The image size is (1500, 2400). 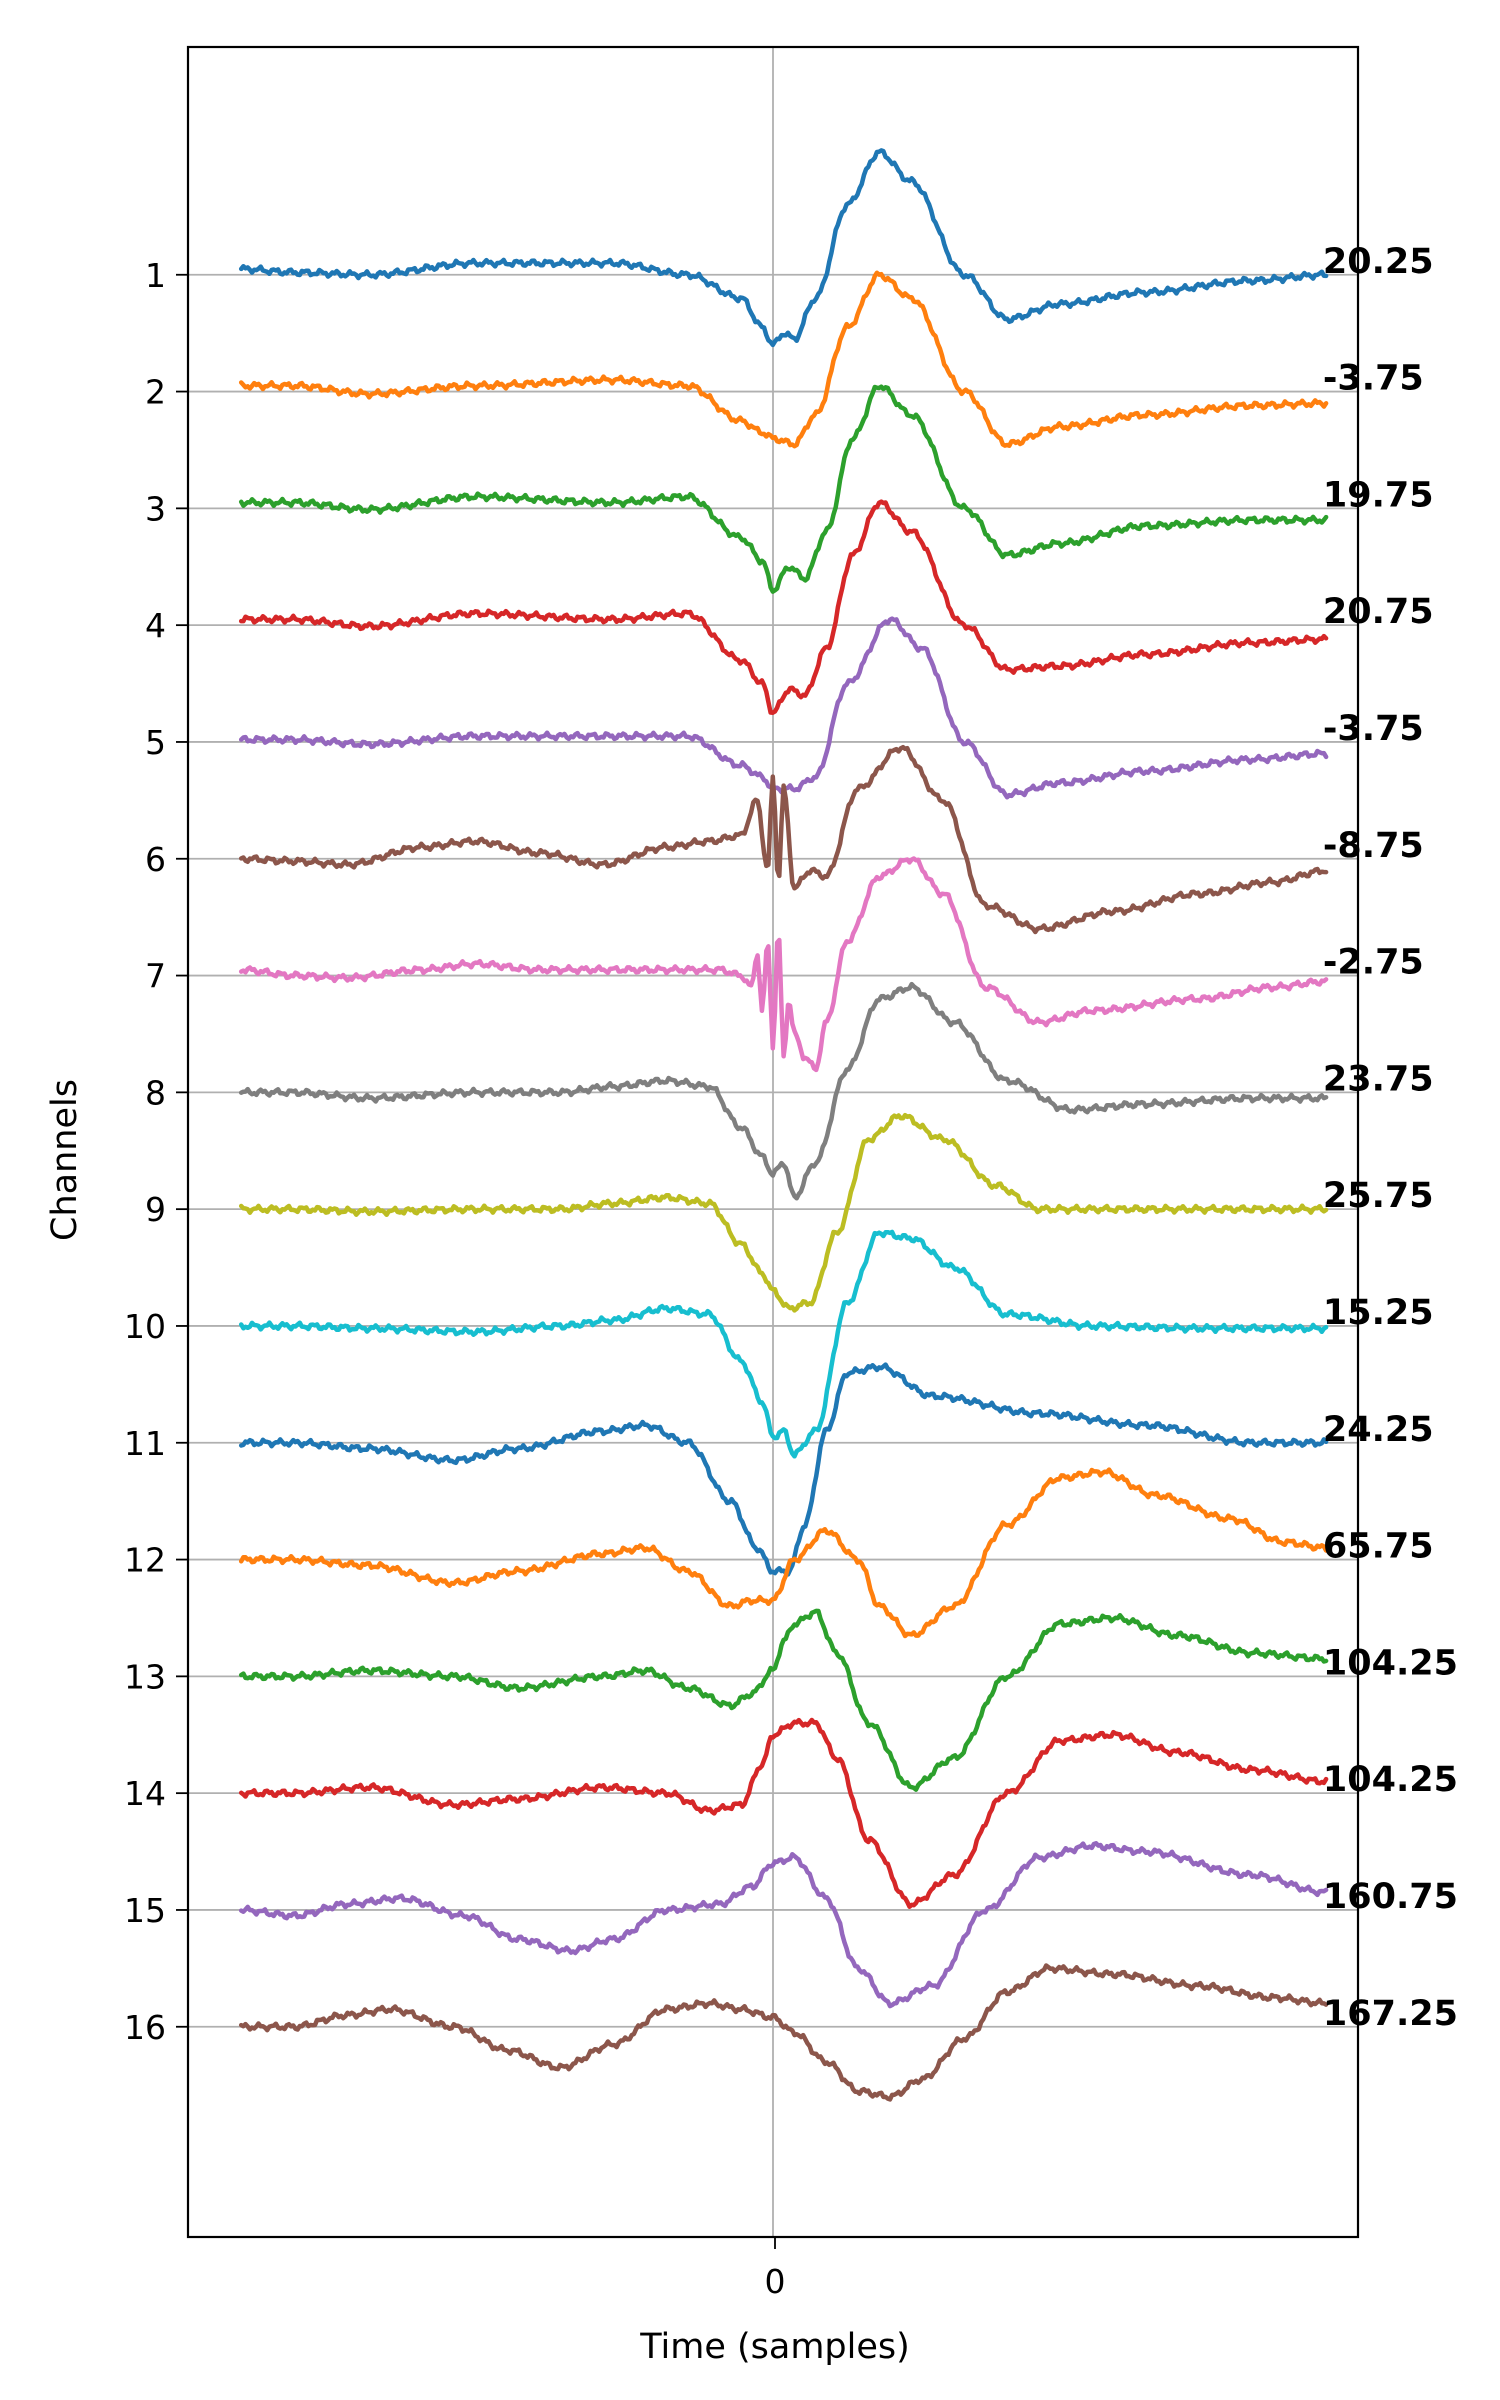 I want to click on y-tick-label-7: 7, so click(x=155, y=976).